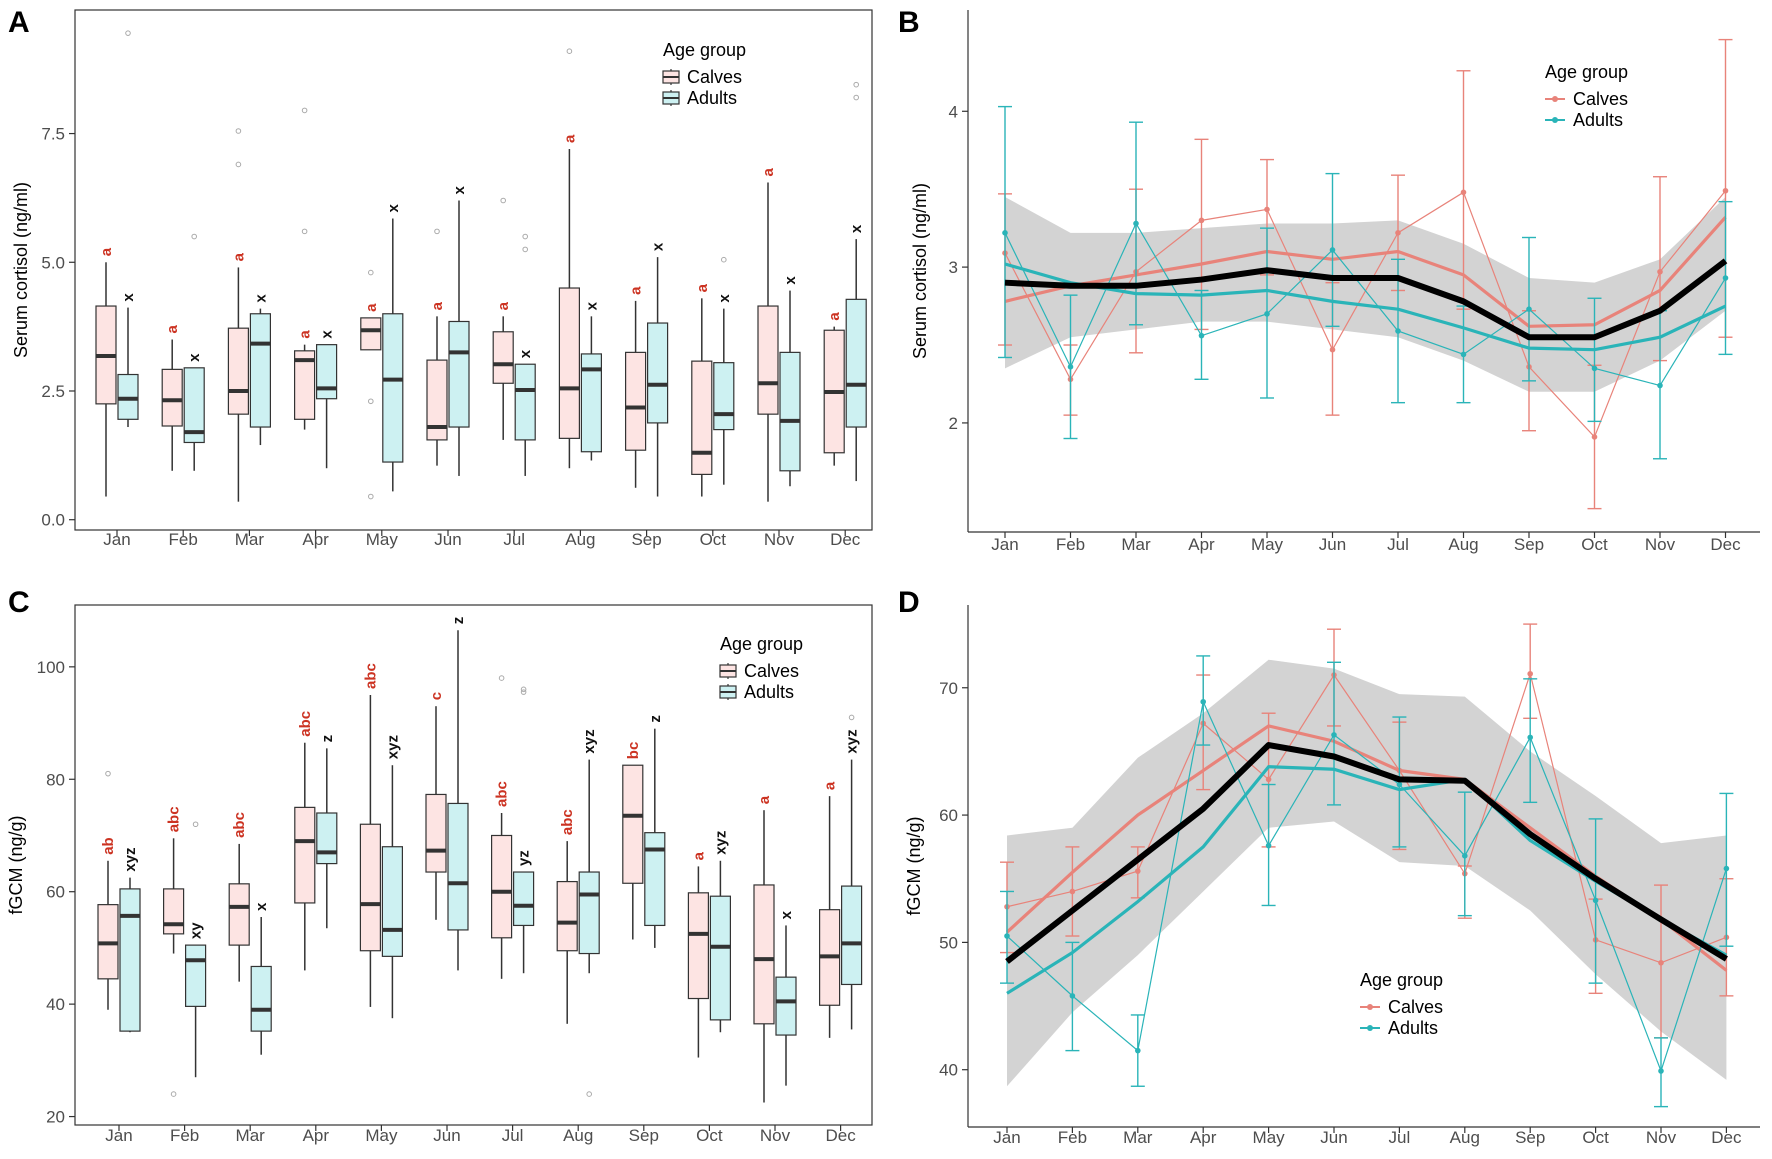  I want to click on y-axis-title: Serum cortisol (ng/ml), so click(21, 270).